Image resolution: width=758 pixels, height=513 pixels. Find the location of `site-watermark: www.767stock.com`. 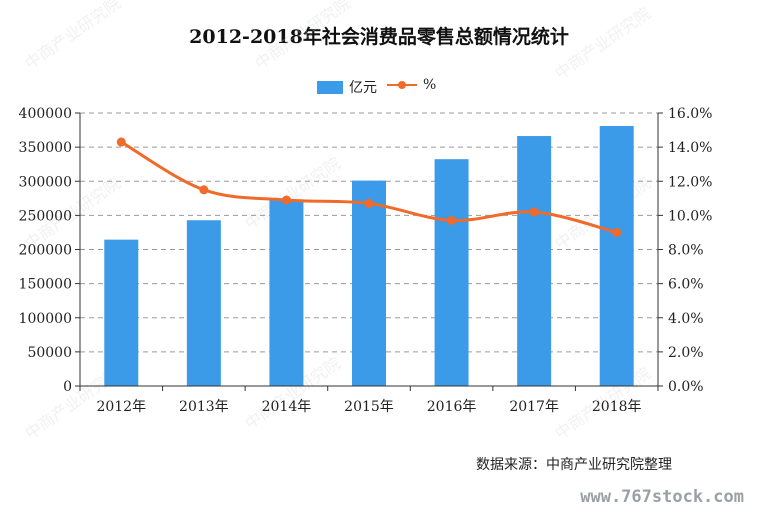

site-watermark: www.767stock.com is located at coordinates (662, 497).